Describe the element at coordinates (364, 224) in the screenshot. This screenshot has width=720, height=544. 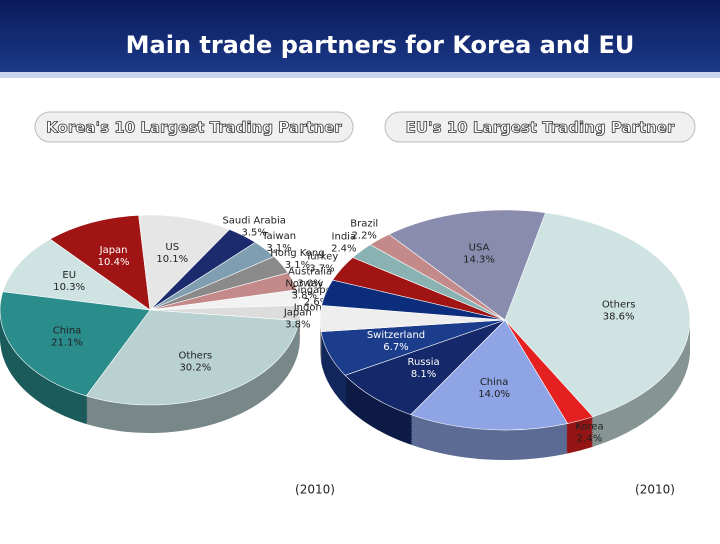
I see `slice-label: Brazil` at that location.